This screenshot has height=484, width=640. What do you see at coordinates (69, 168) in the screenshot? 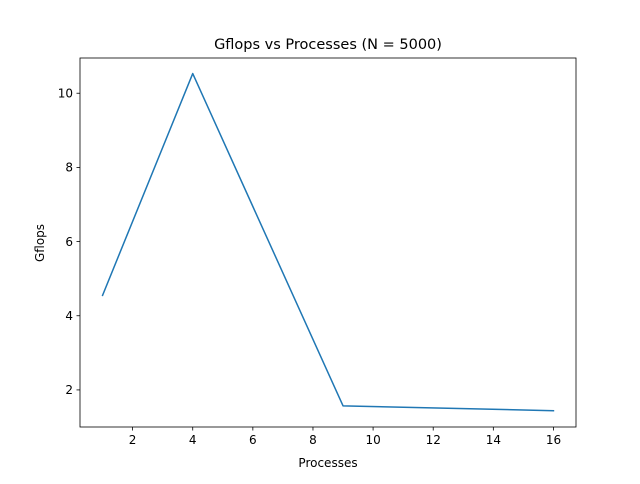
I see `y-tick-label: 8` at bounding box center [69, 168].